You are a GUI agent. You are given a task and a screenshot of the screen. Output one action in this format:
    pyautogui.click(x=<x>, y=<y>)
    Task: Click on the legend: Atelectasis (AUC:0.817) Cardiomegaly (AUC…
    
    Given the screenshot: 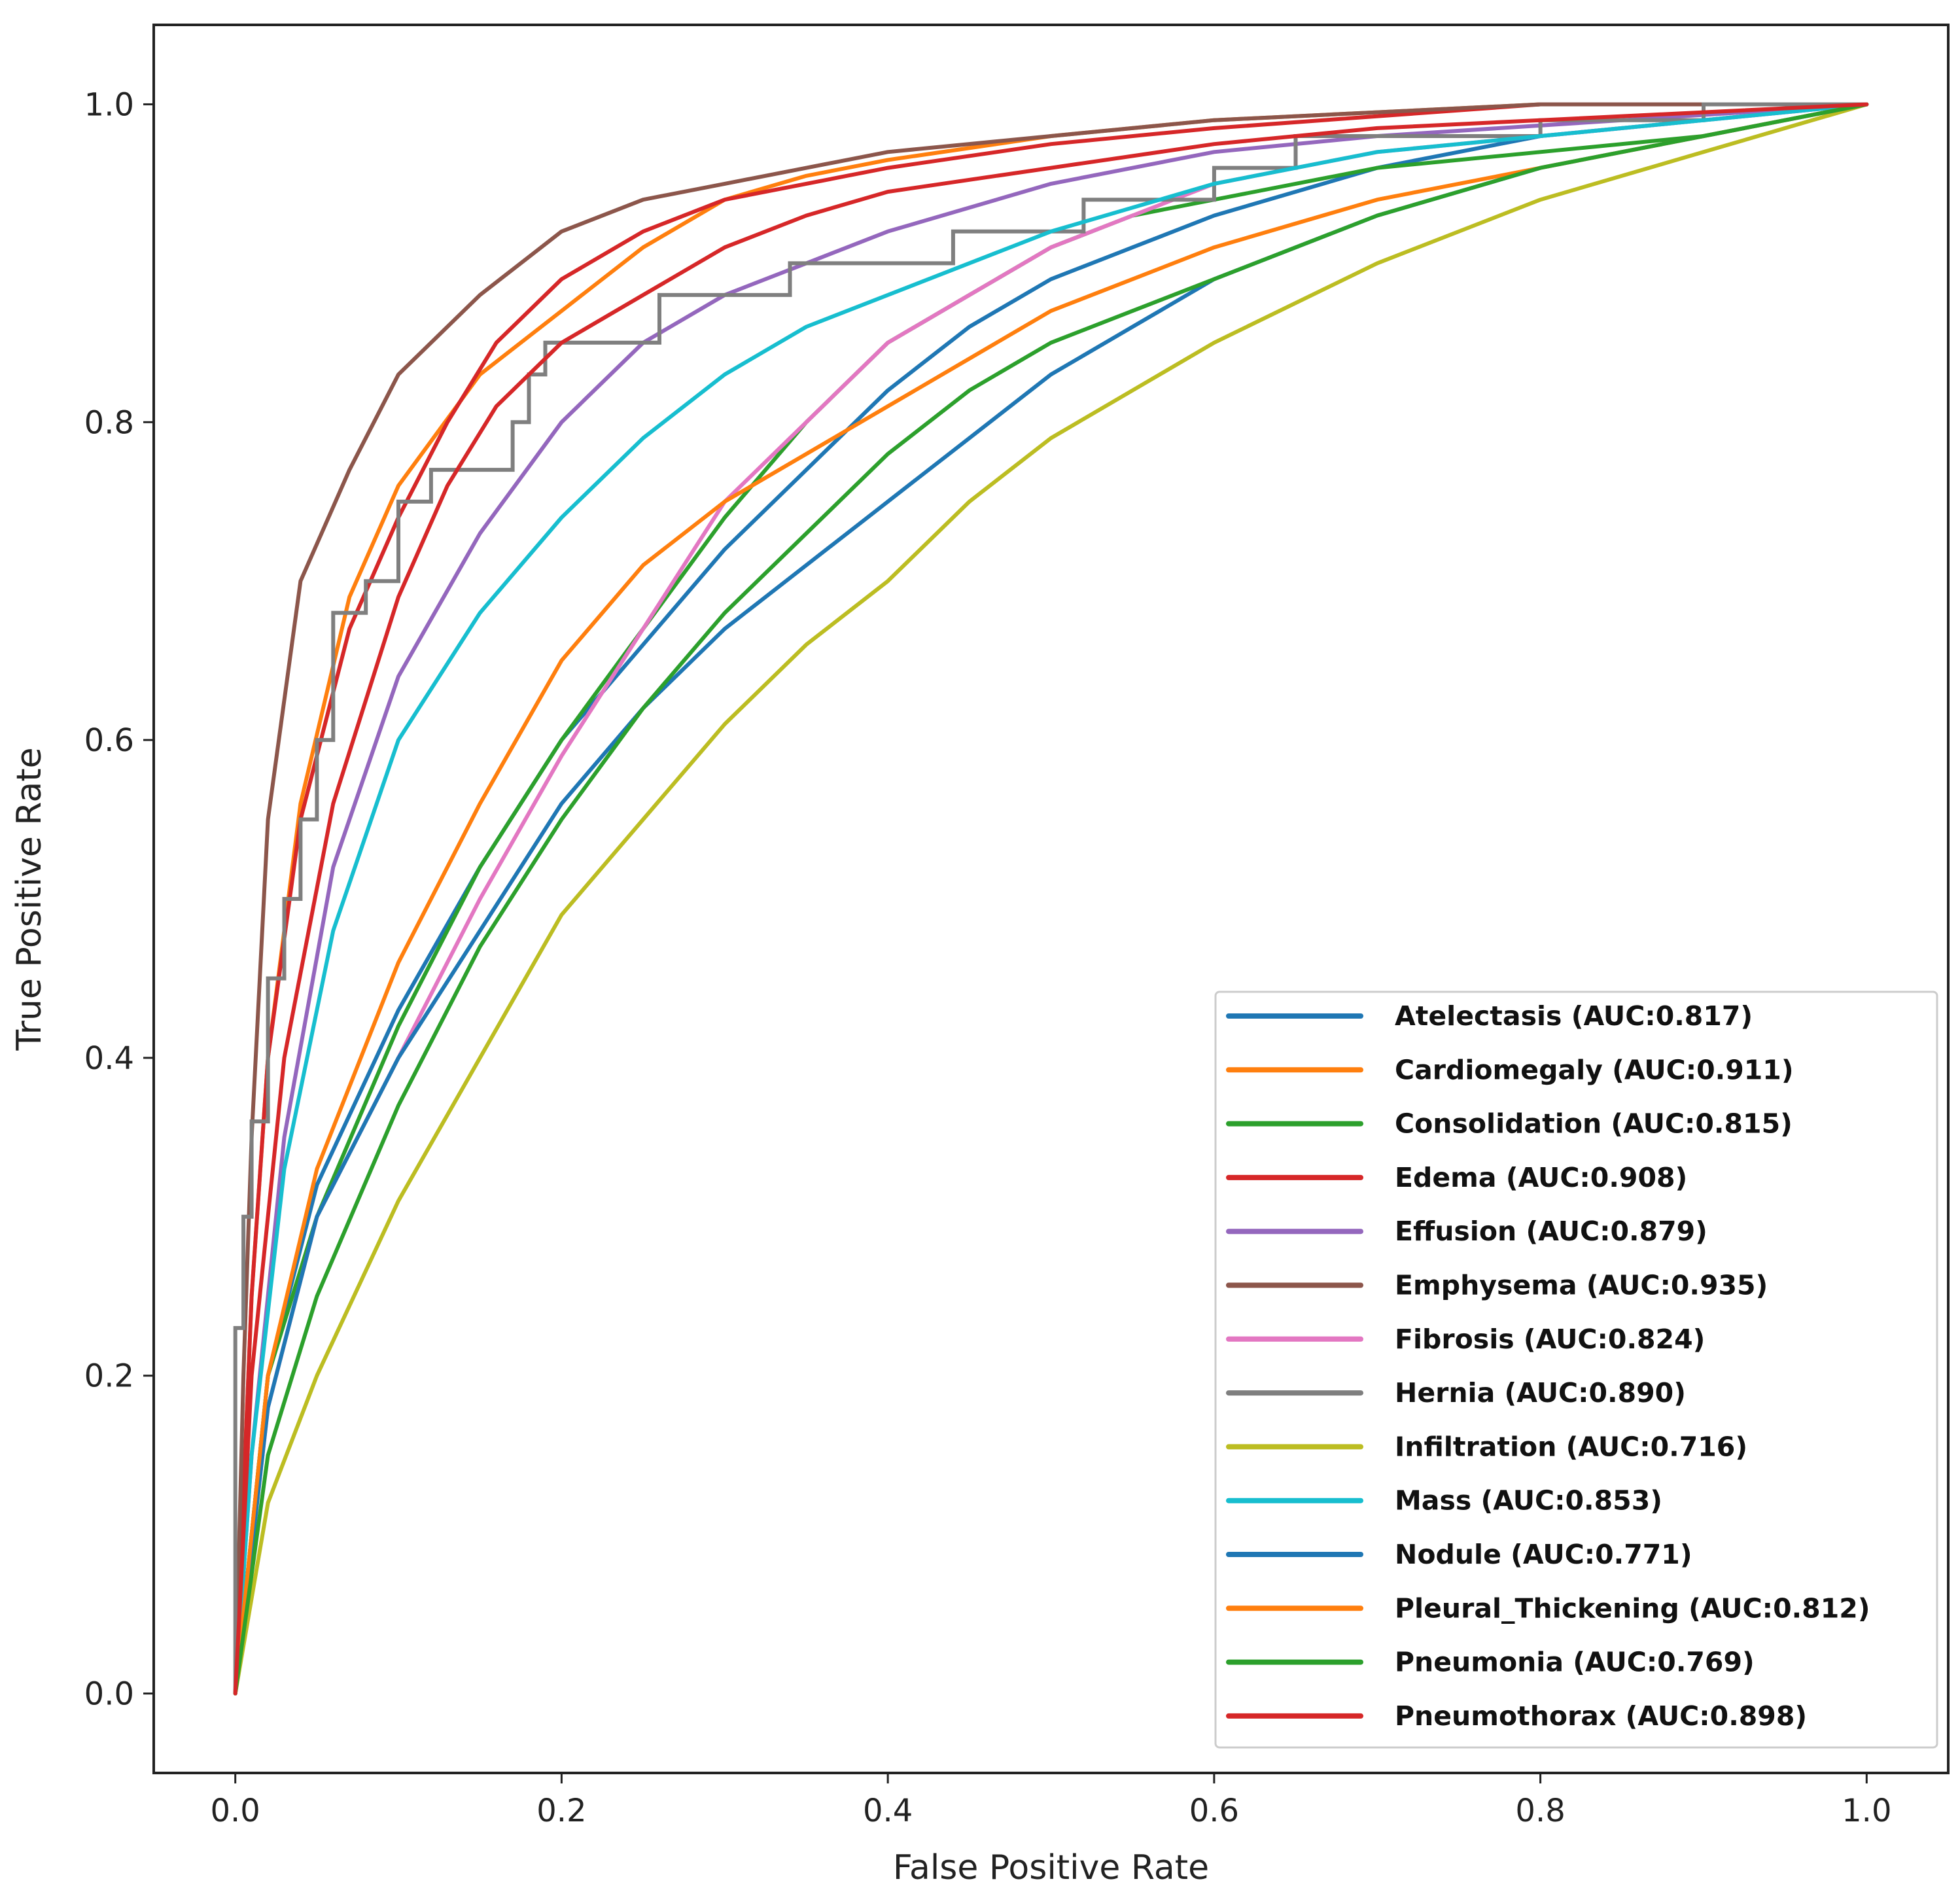 What is the action you would take?
    pyautogui.click(x=1576, y=1370)
    